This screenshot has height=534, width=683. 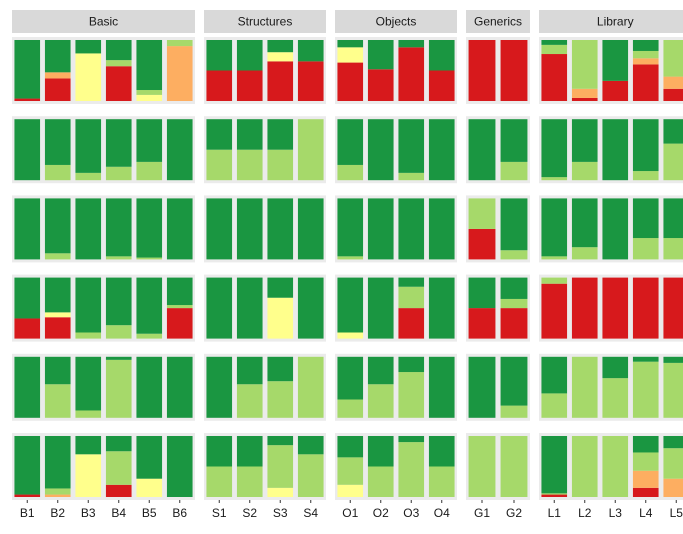 I want to click on x-tick-label: G1, so click(x=482, y=513).